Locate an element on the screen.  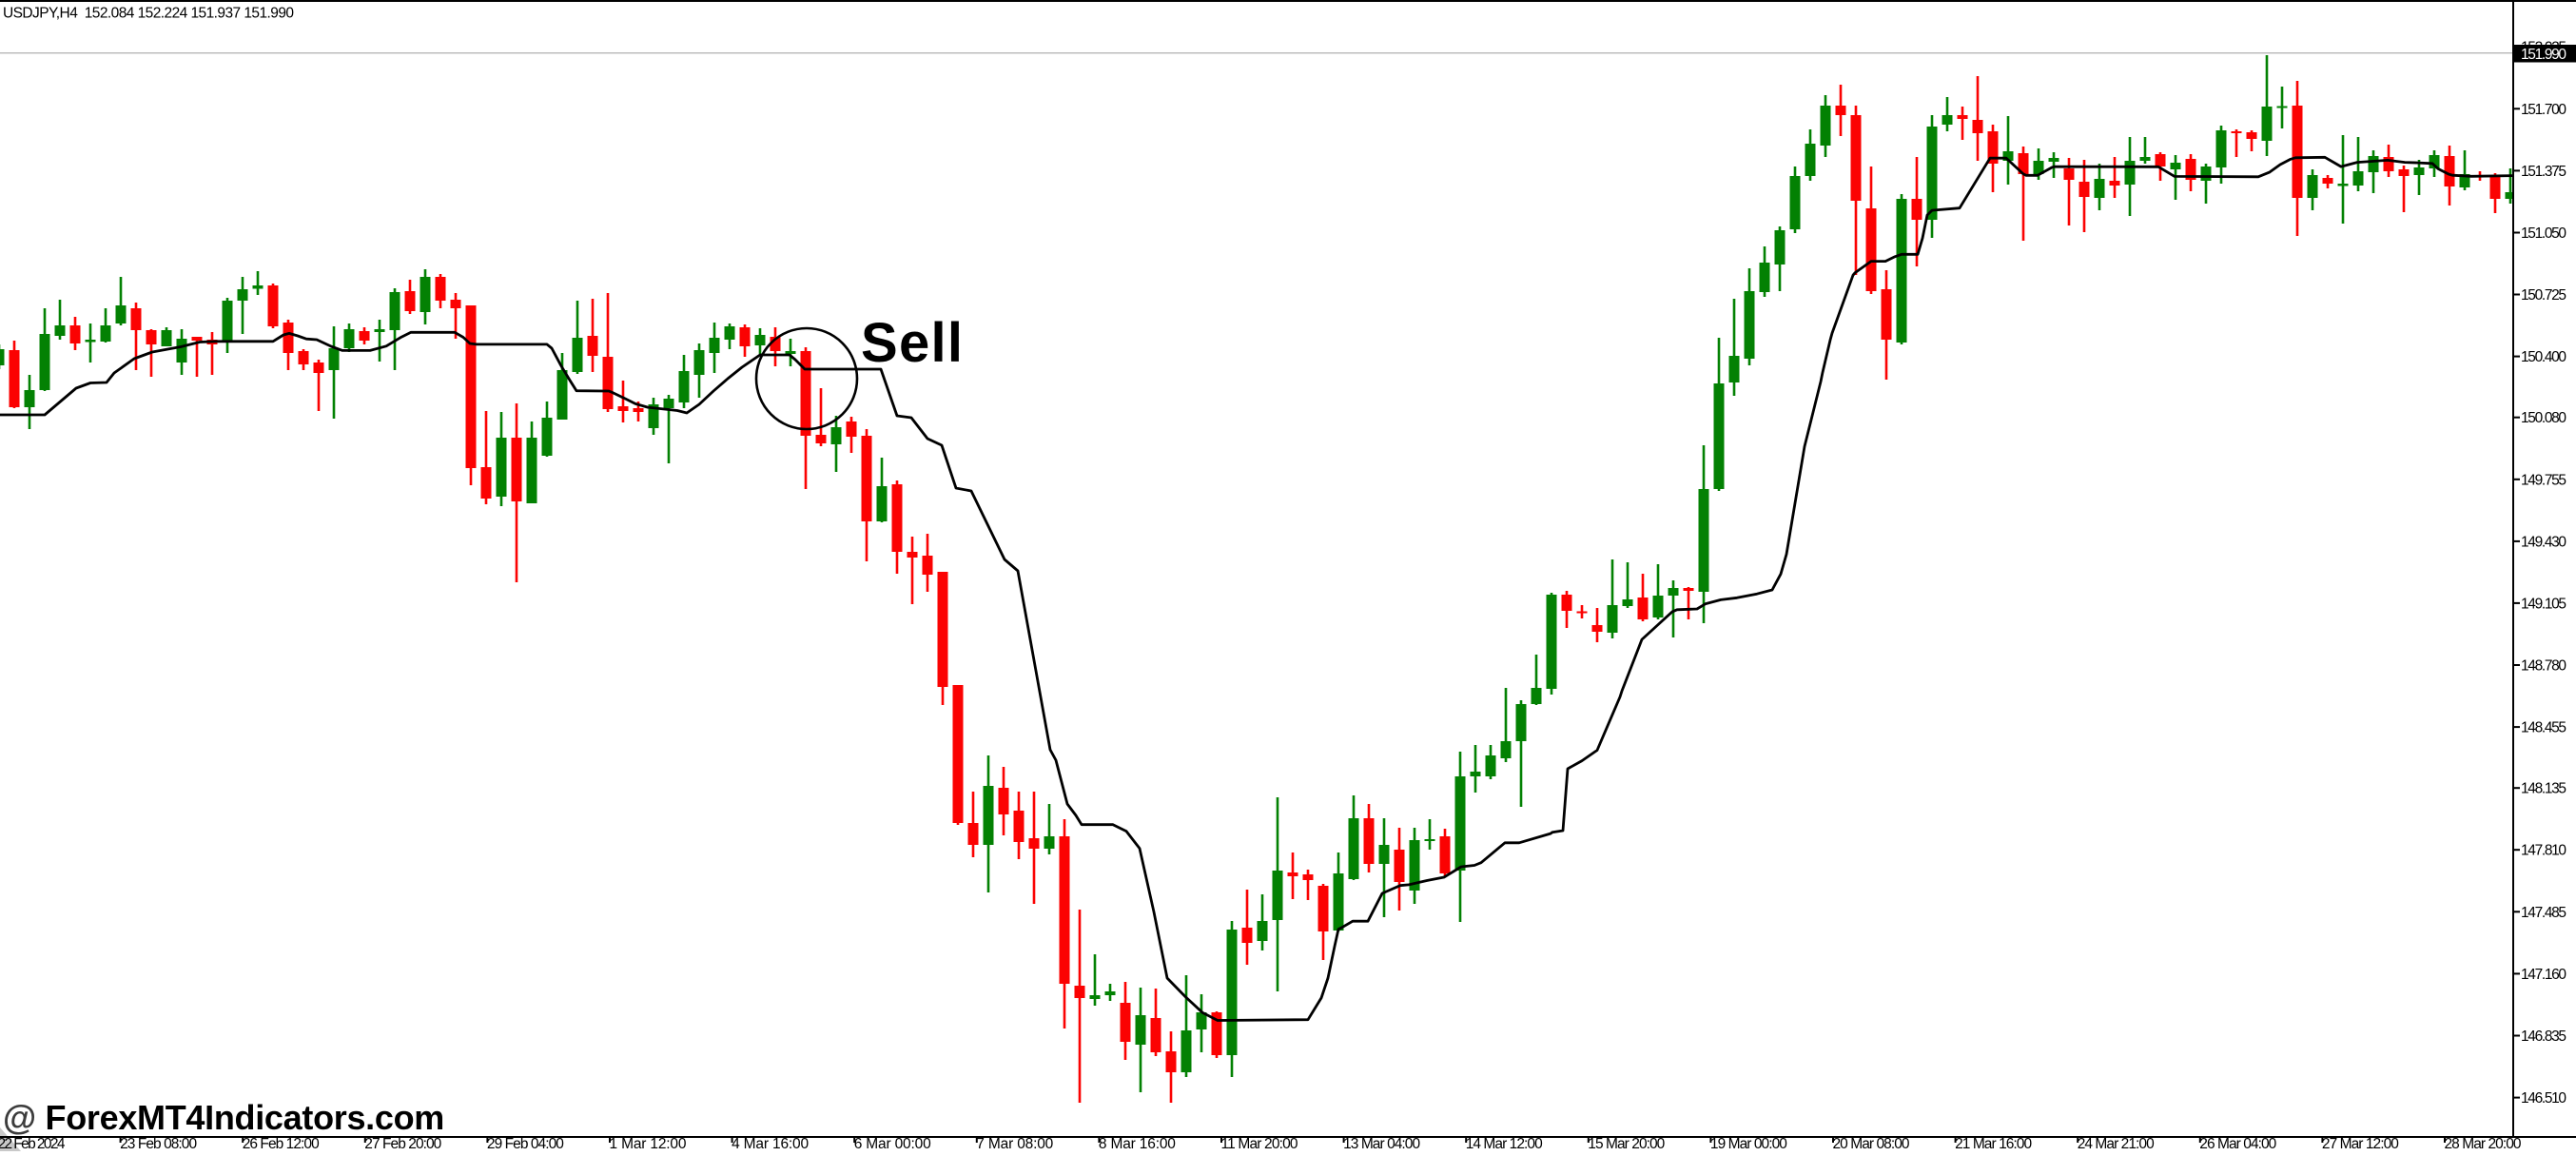
svg-text: 149.755 is located at coordinates (2544, 480).